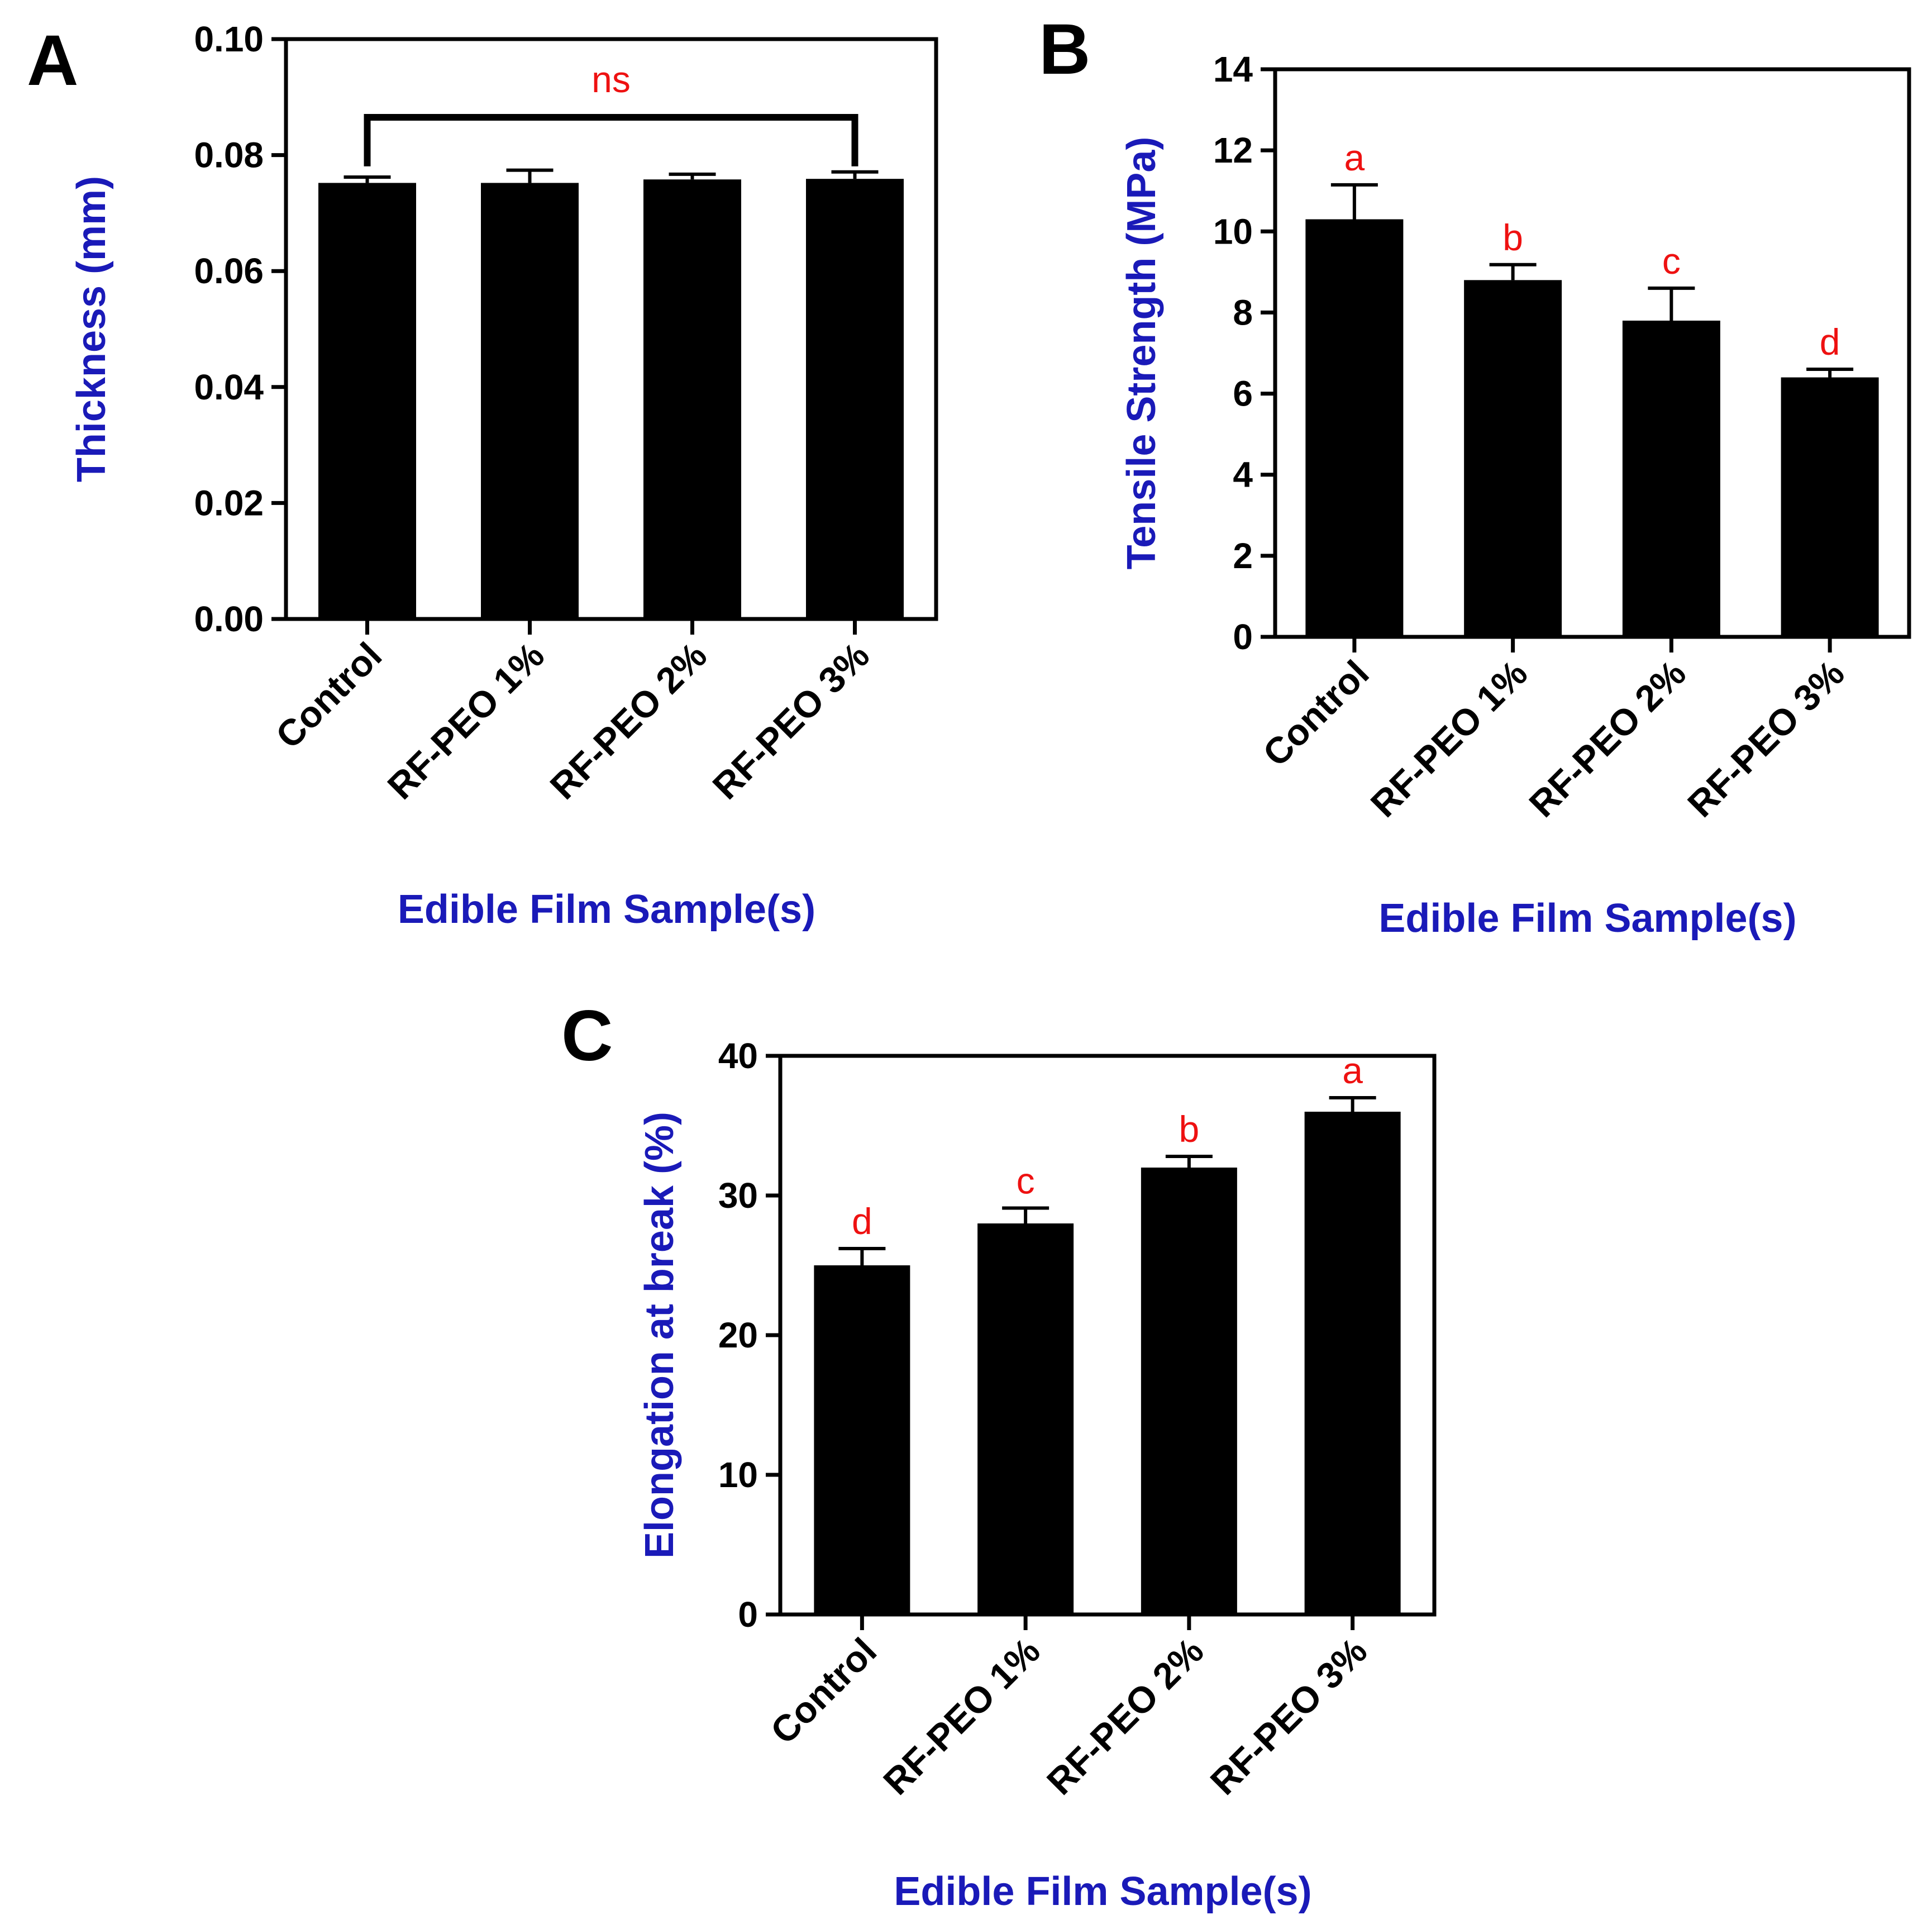  Describe the element at coordinates (1592, 410) in the screenshot. I see `bars-b` at that location.